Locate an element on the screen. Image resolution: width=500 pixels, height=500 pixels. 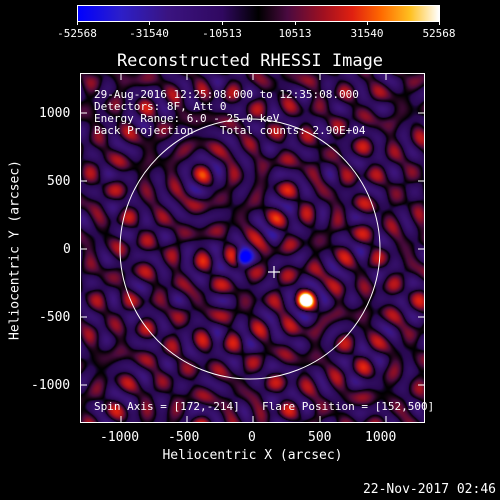
detectors-text: Detectors: 8F, Att 0 is located at coordinates (160, 106).